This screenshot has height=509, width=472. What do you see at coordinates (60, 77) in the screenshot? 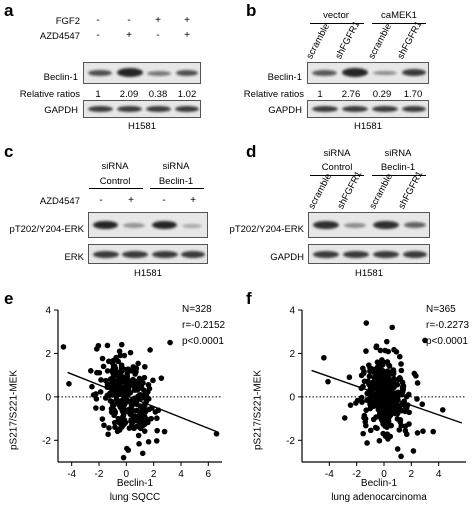
I see `row-label-beclin1: Beclin-1` at bounding box center [60, 77].